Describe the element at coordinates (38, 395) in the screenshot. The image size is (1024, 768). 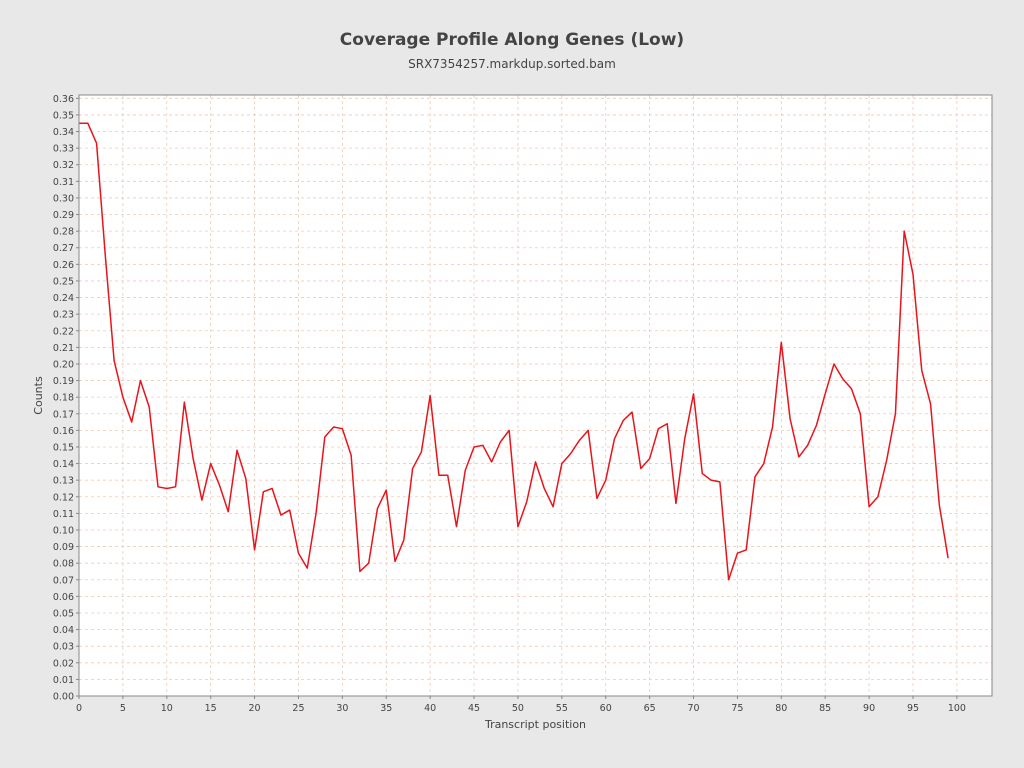
I see `y-axis-label: Counts` at that location.